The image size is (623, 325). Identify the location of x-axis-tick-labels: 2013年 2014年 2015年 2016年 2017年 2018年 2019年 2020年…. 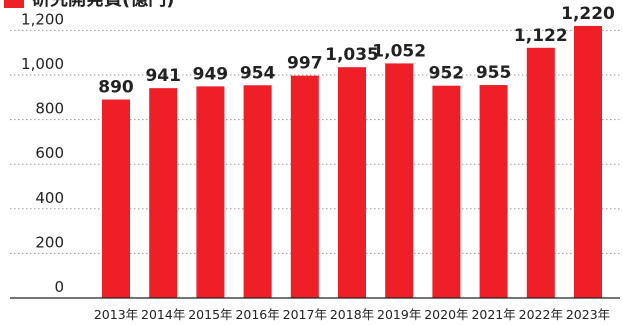
(352, 314).